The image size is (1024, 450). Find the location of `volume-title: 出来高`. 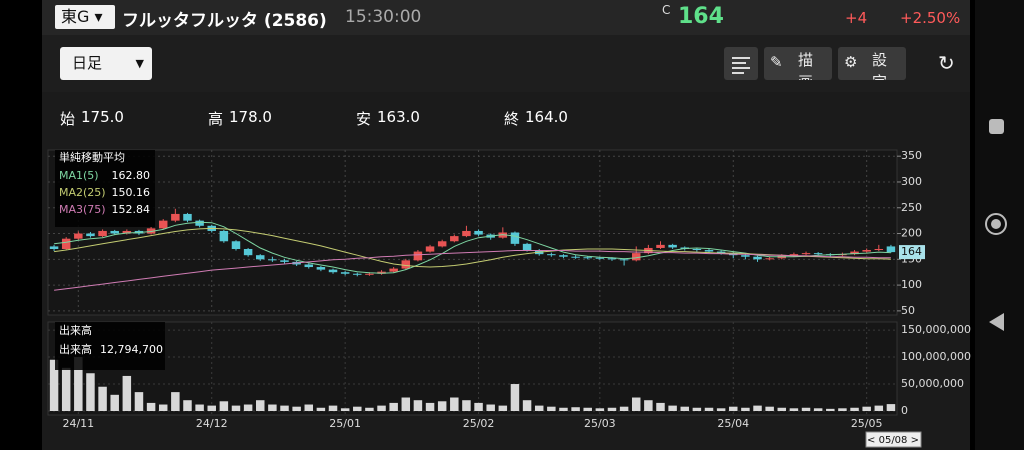

volume-title: 出来高 is located at coordinates (75, 330).